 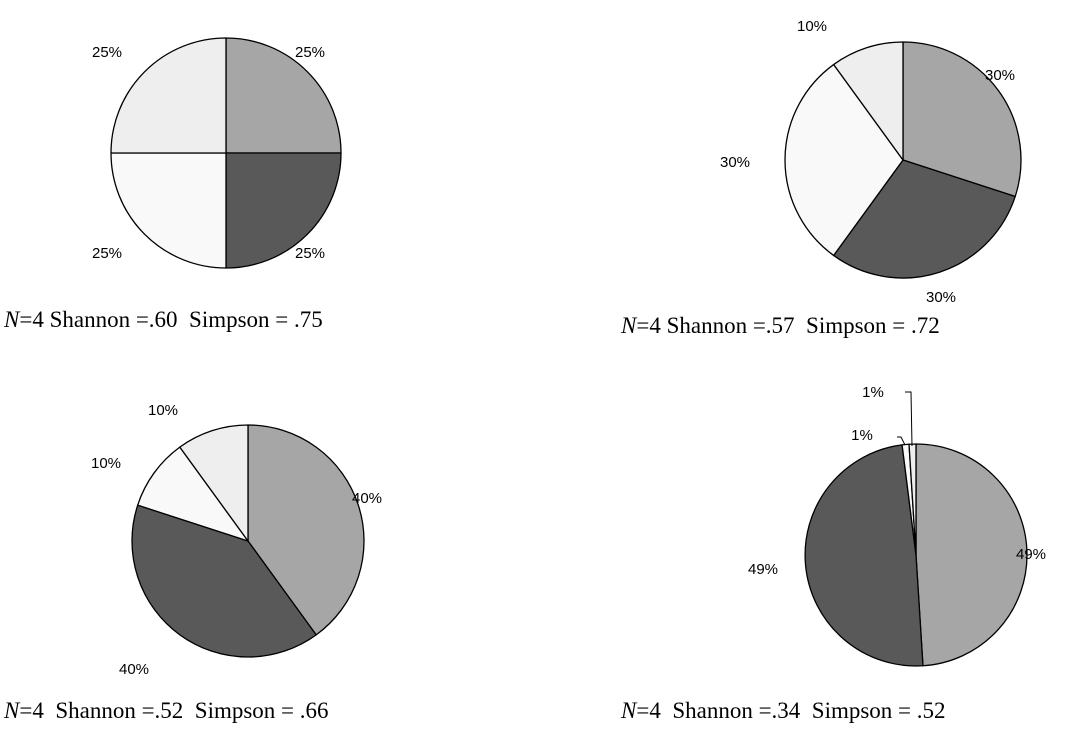 I want to click on chart-caption: N=4 Shannon =.57 Simpson = .72, so click(x=780, y=325).